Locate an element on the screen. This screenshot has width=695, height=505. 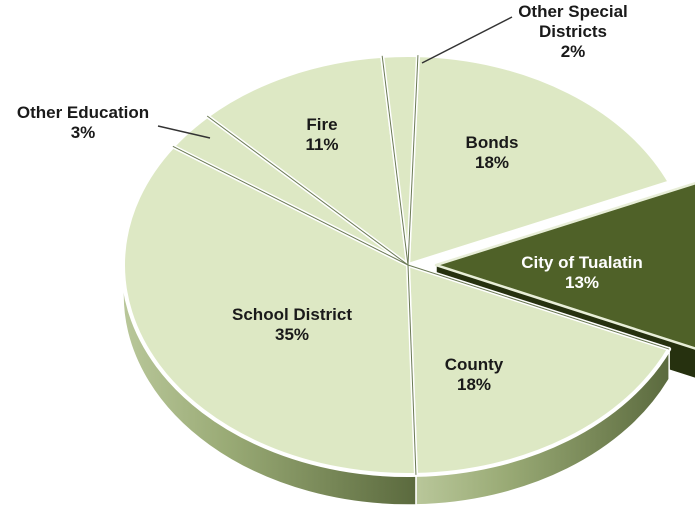
slice-fire is located at coordinates (307, 160).